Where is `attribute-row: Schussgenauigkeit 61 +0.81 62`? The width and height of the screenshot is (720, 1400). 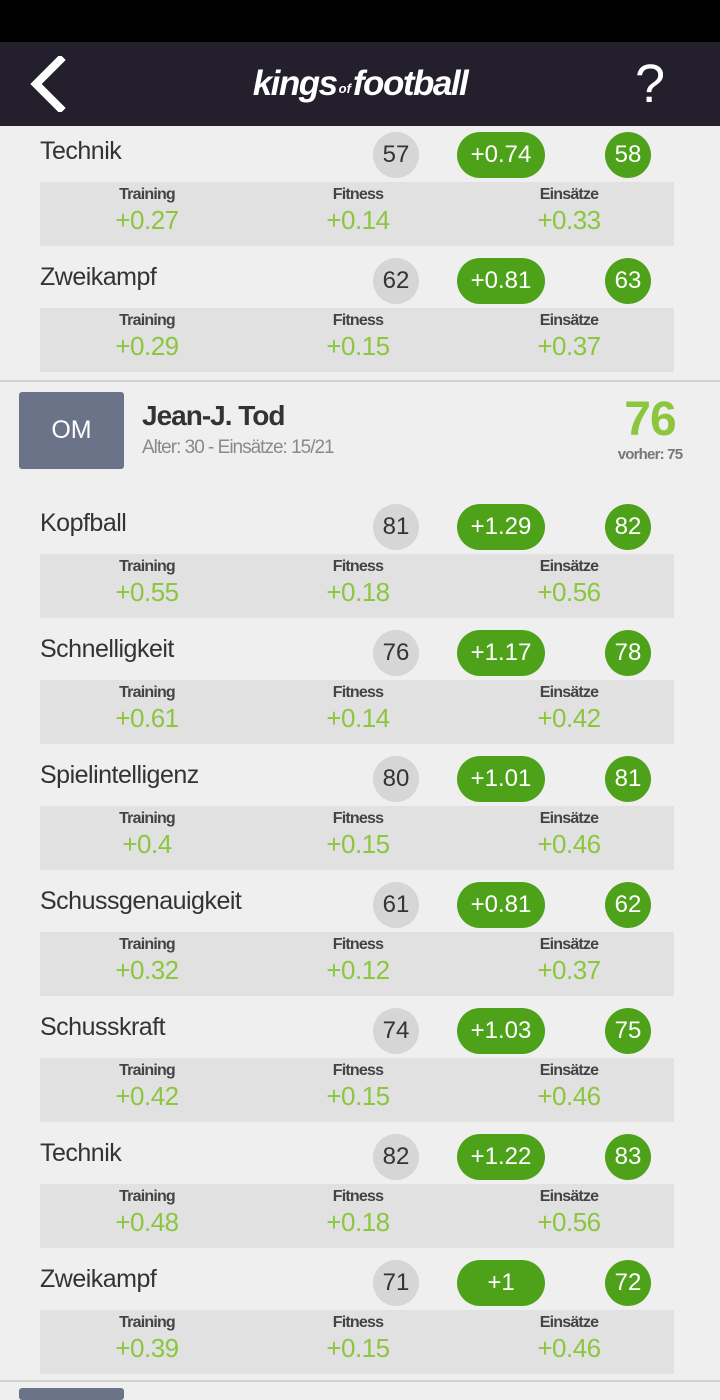
attribute-row: Schussgenauigkeit 61 +0.81 62 is located at coordinates (360, 904).